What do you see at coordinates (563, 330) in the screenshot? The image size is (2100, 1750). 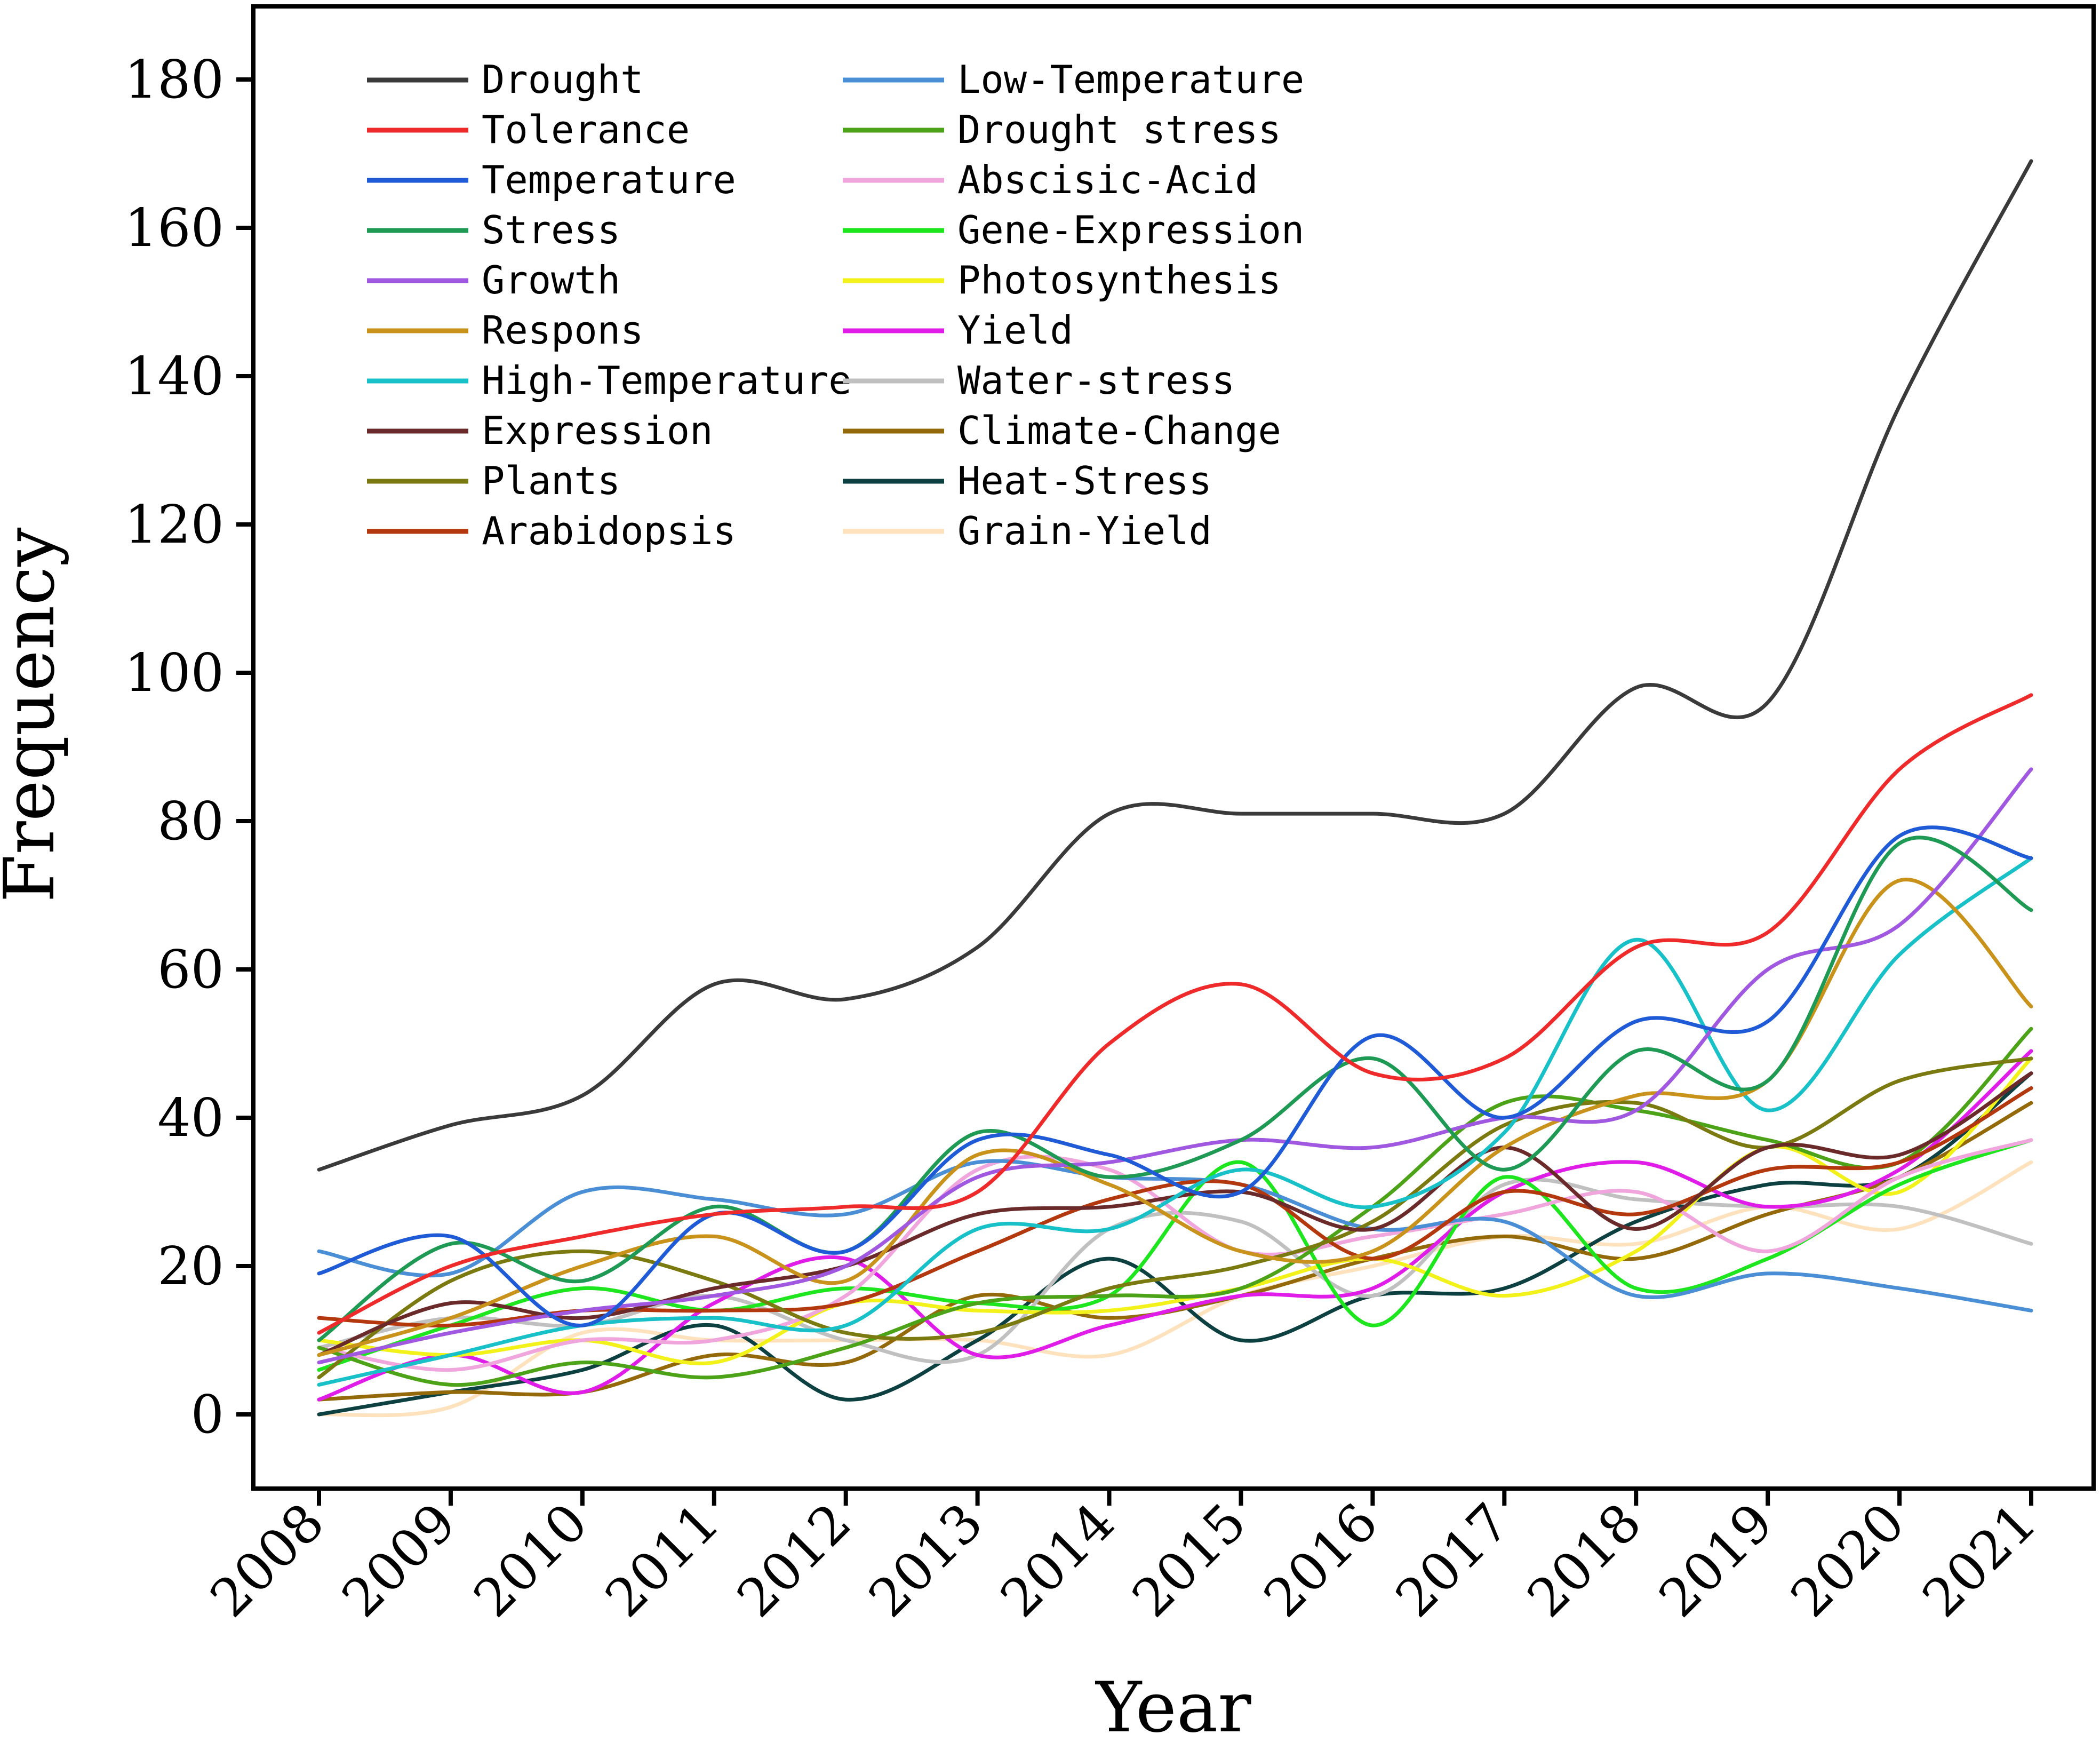 I see `legend-label-respons: Respons` at bounding box center [563, 330].